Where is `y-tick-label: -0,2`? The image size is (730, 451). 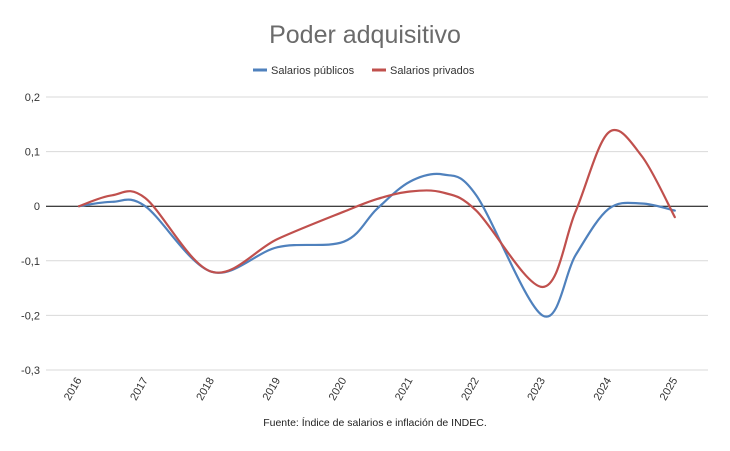 y-tick-label: -0,2 is located at coordinates (30, 316).